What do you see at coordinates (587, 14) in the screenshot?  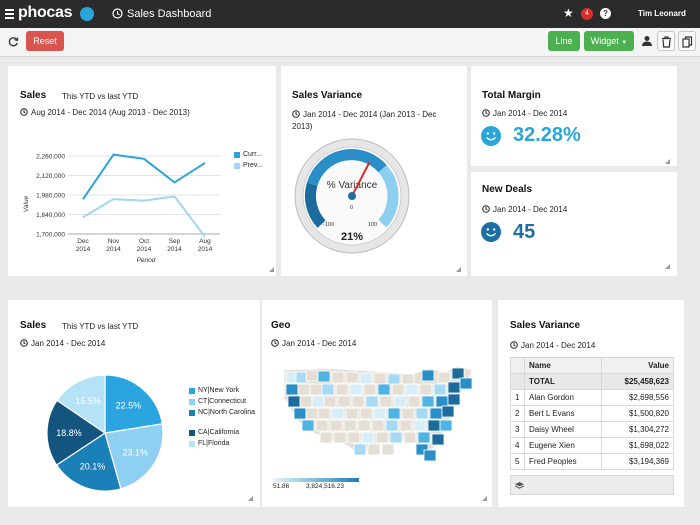 I see `notification-badge: 4` at bounding box center [587, 14].